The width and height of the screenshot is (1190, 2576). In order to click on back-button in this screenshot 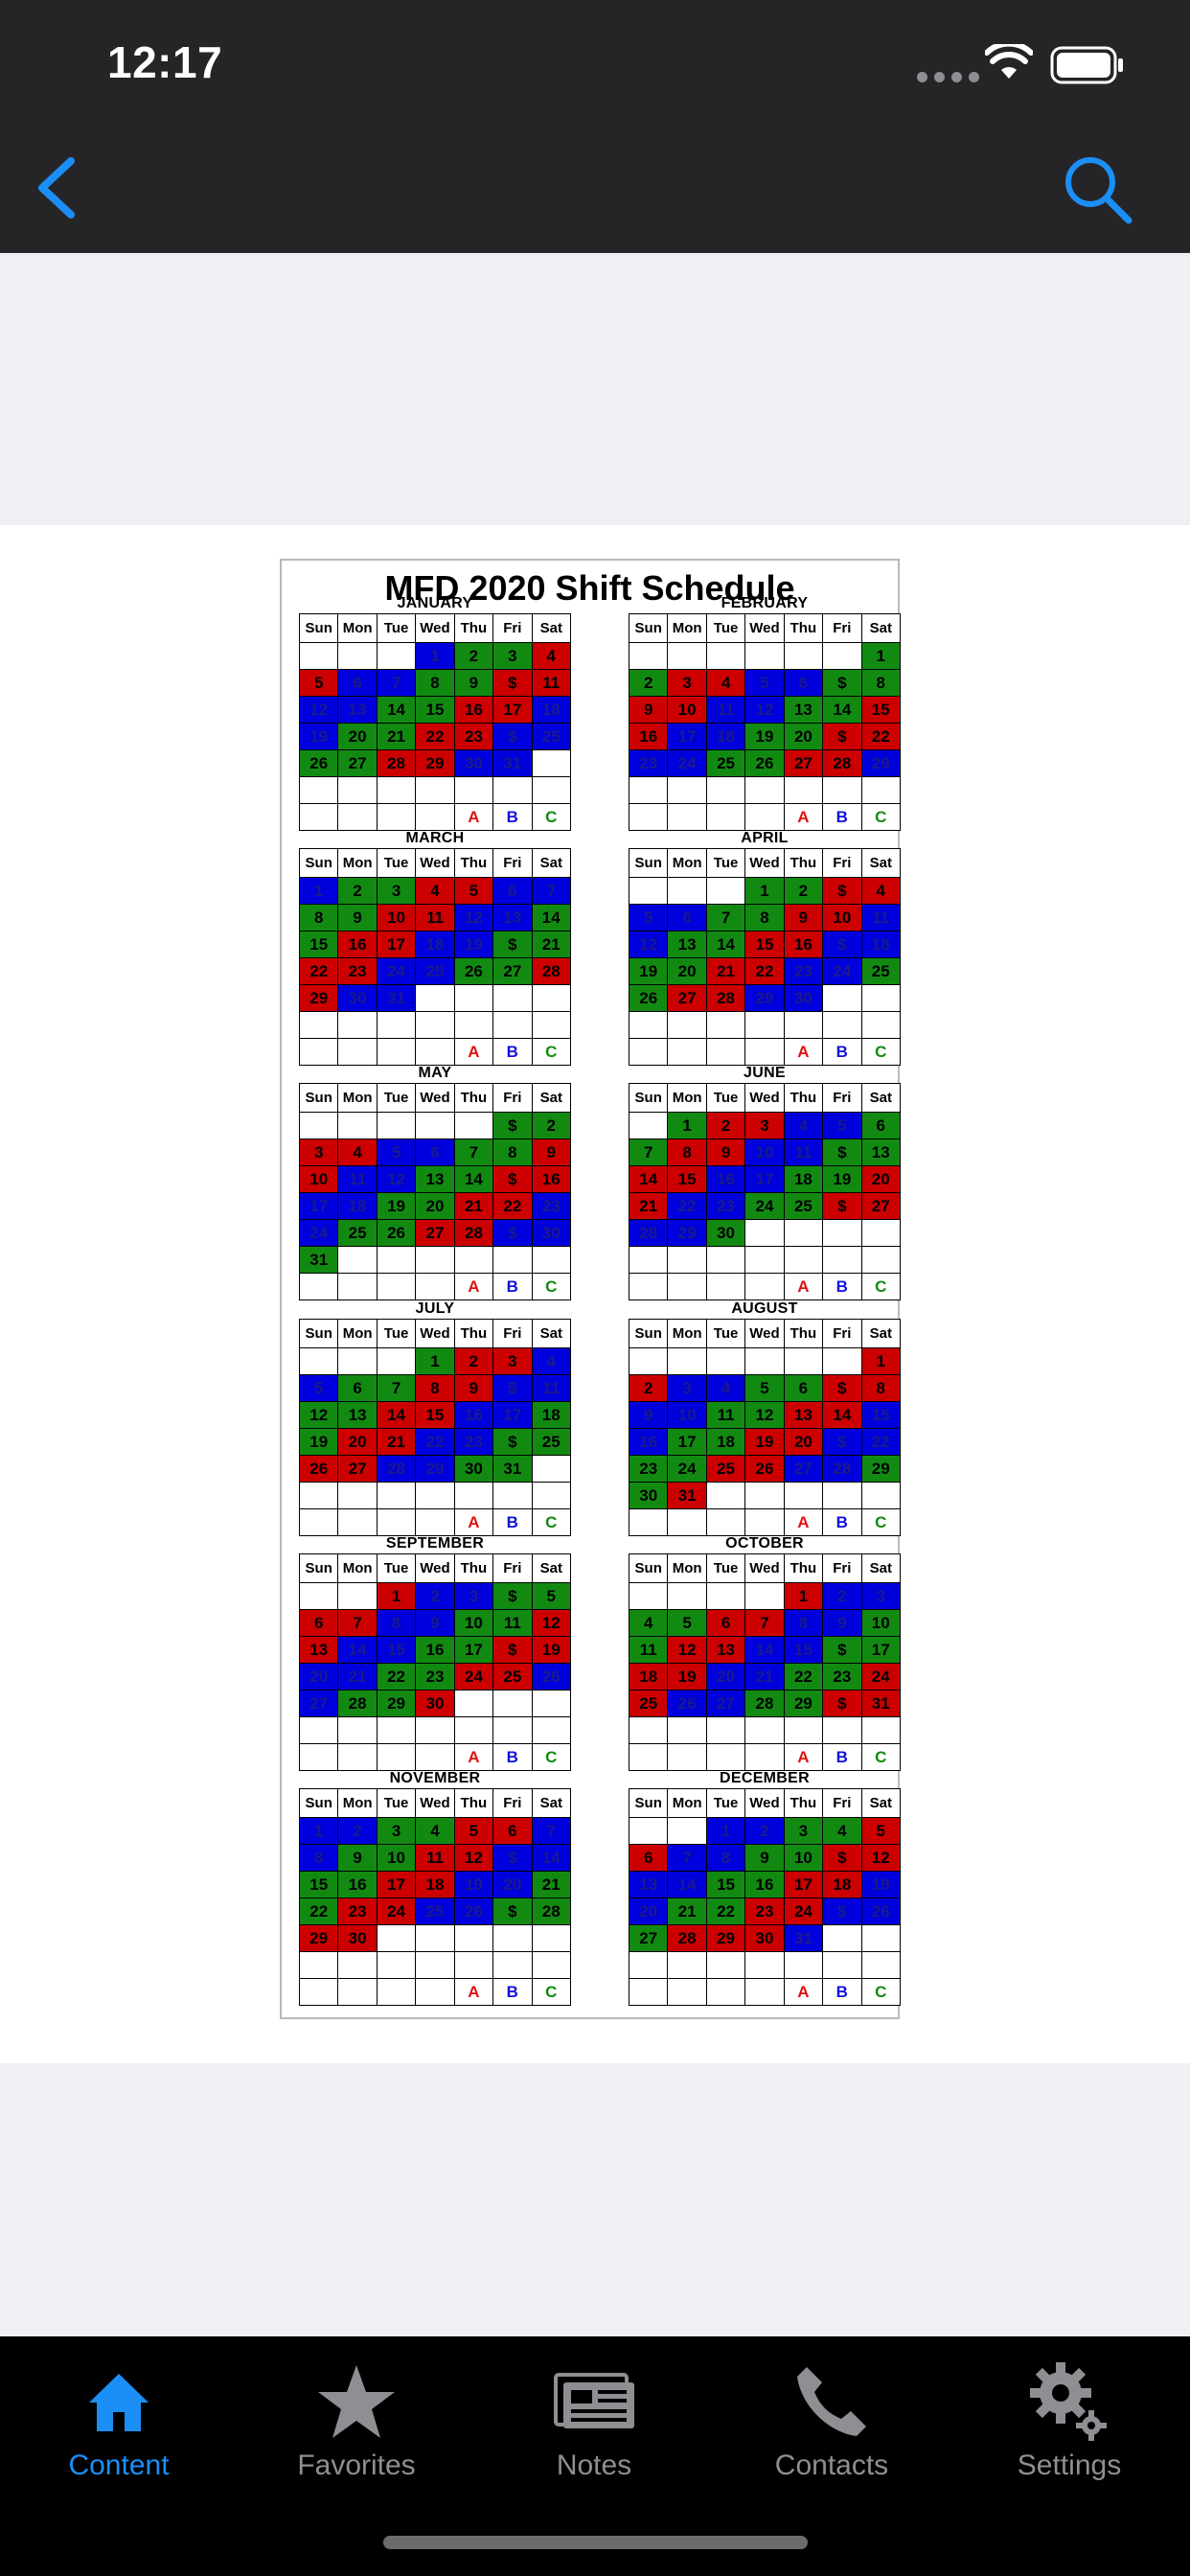, I will do `click(58, 187)`.